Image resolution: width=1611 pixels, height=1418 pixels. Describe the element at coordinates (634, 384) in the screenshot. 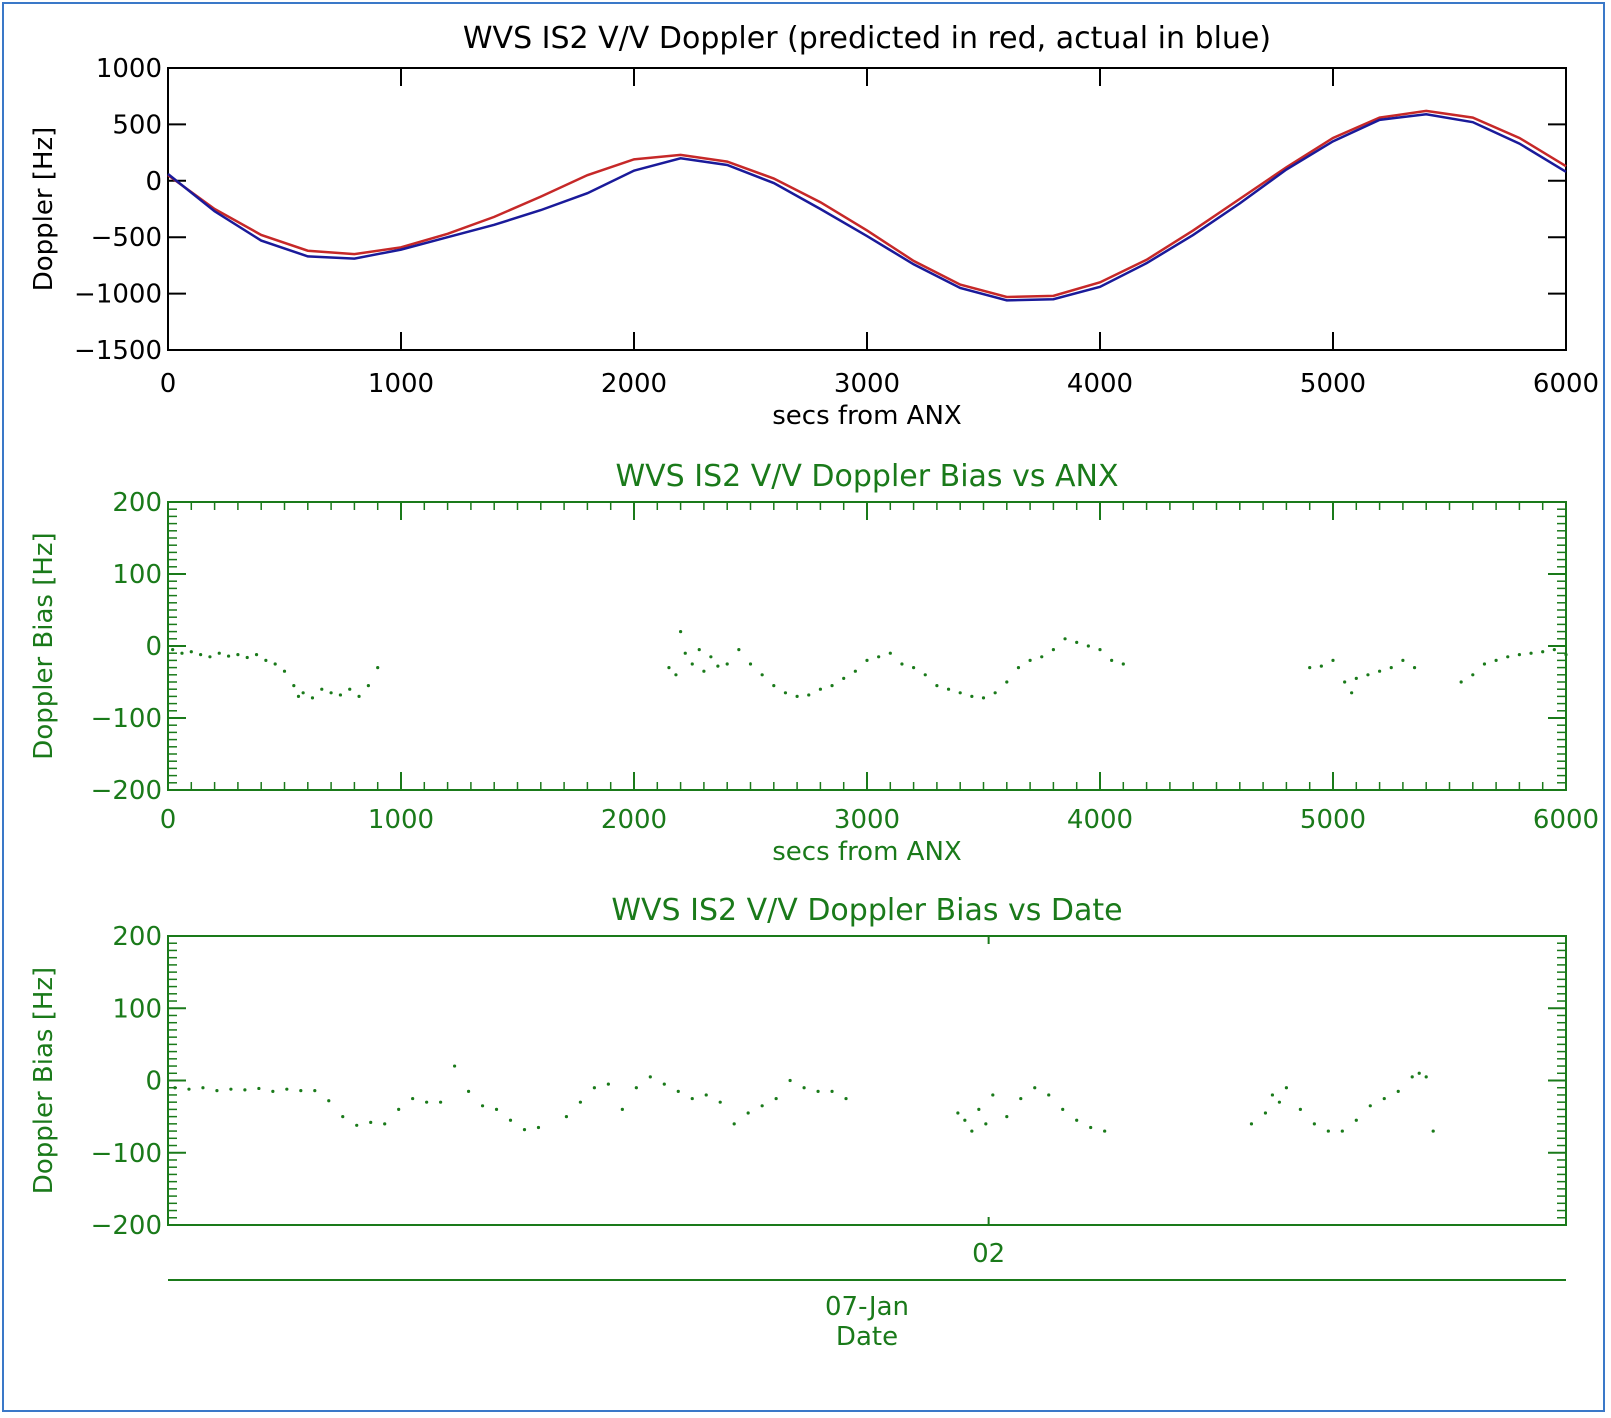

I see `x-tick-label: 2000` at that location.